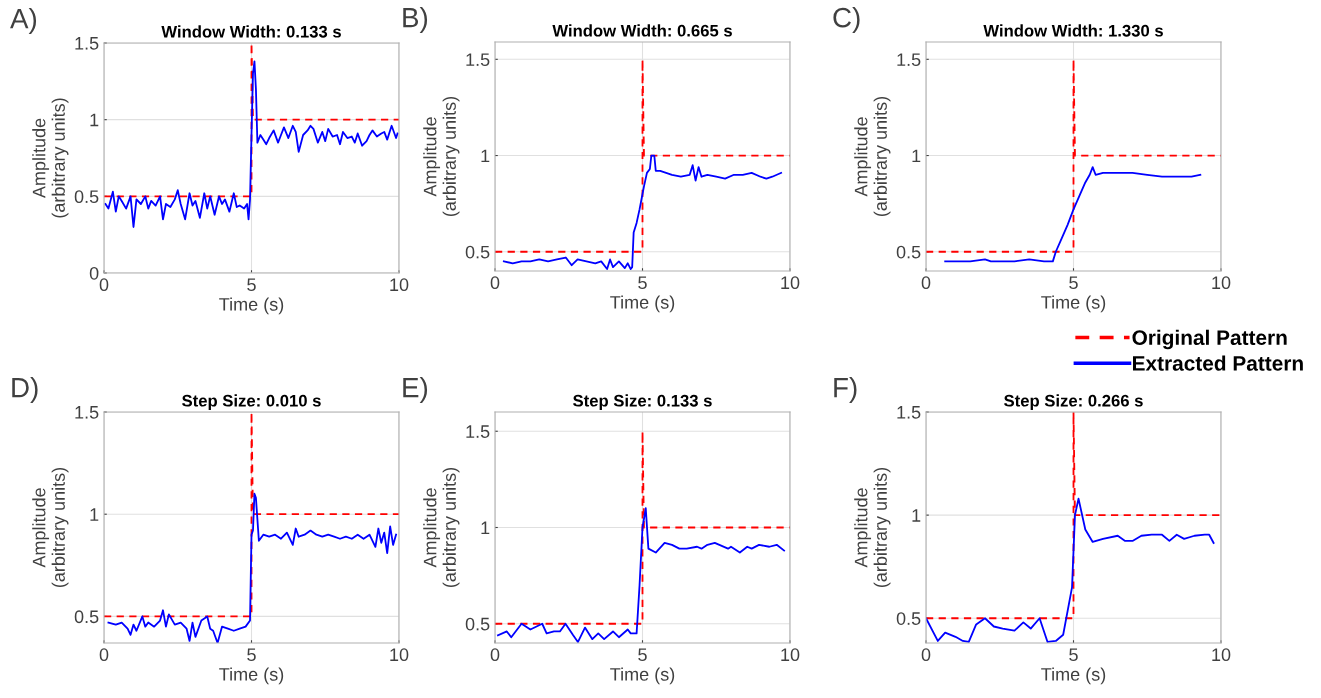  Describe the element at coordinates (1073, 30) in the screenshot. I see `chart-title: Window Width: 1.330 s` at that location.